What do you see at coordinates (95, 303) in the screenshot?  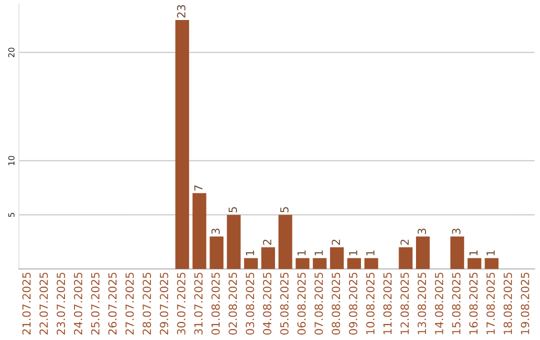 I see `x-tick-label: 25.07.2025` at bounding box center [95, 303].